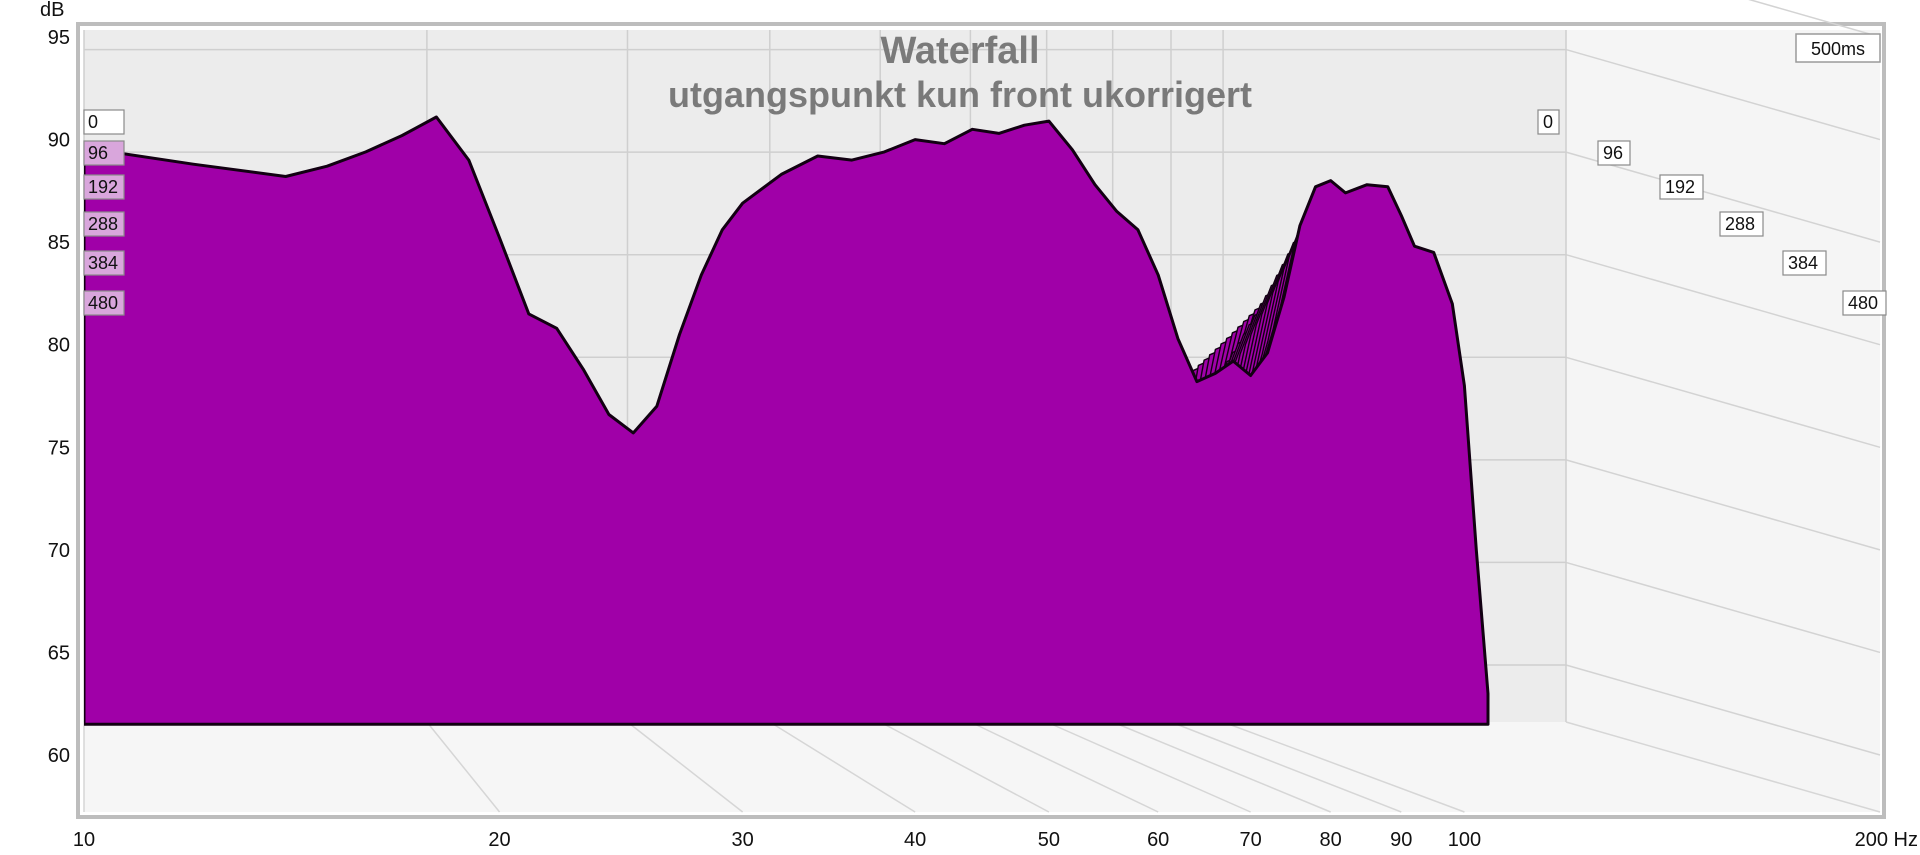 The image size is (1920, 855). Describe the element at coordinates (743, 840) in the screenshot. I see `x-tick-label: 30` at that location.